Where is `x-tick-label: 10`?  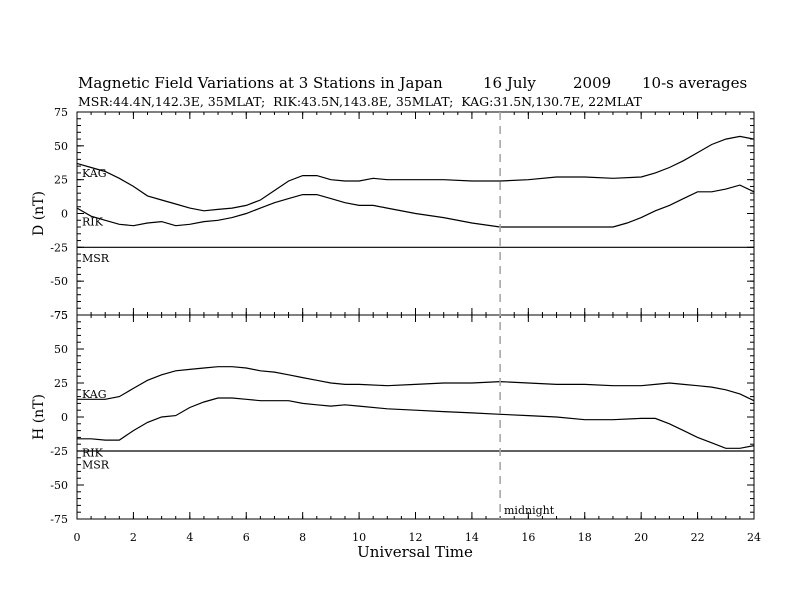
x-tick-label: 10 is located at coordinates (359, 537).